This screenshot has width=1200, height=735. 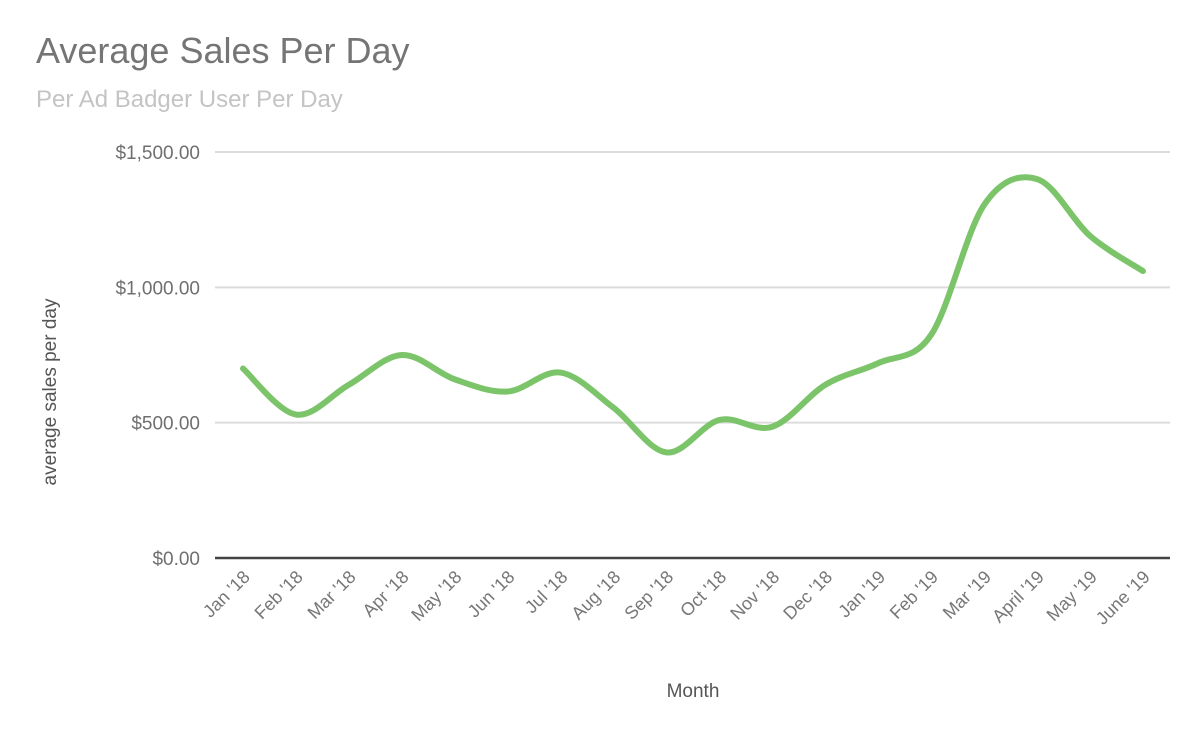 I want to click on x-tick-label: Feb '18, so click(x=279, y=595).